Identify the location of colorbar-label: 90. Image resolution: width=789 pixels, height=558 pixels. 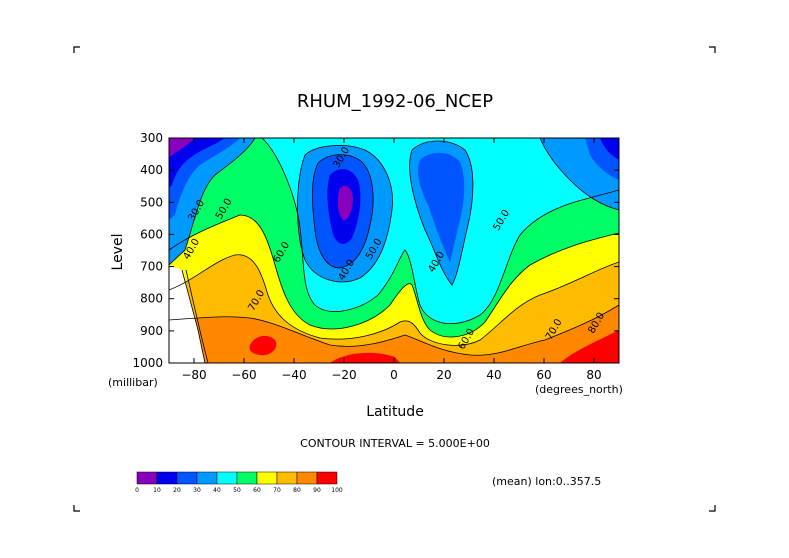
(317, 490).